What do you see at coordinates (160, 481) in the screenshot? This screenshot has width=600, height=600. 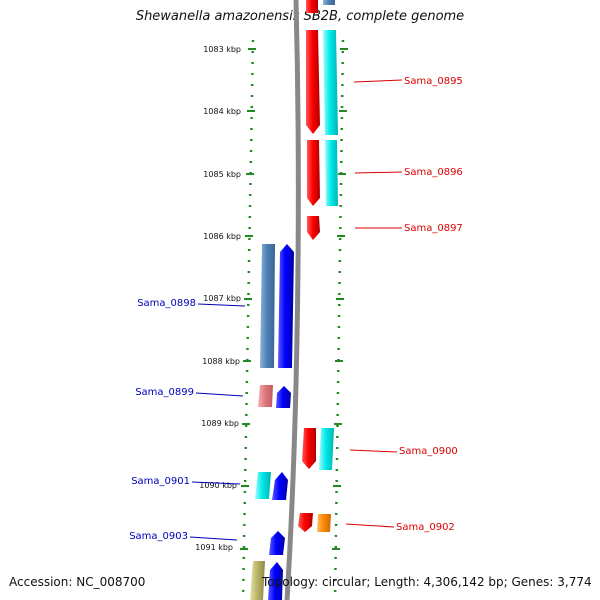 I see `gene-label-sama-0901: Sama_0901` at bounding box center [160, 481].